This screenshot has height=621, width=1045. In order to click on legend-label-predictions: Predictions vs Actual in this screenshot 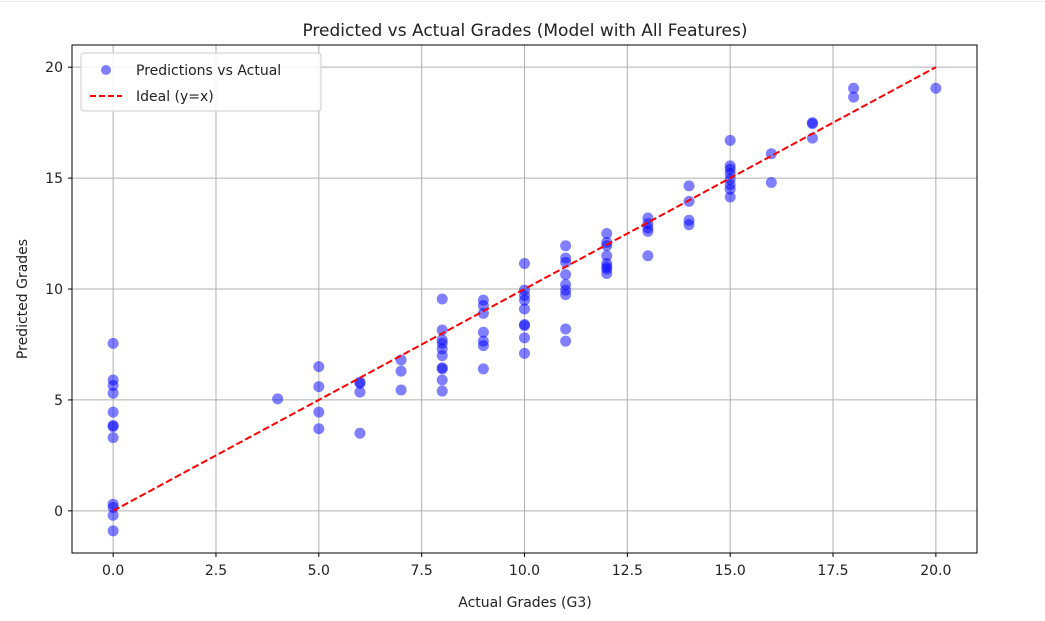, I will do `click(208, 71)`.